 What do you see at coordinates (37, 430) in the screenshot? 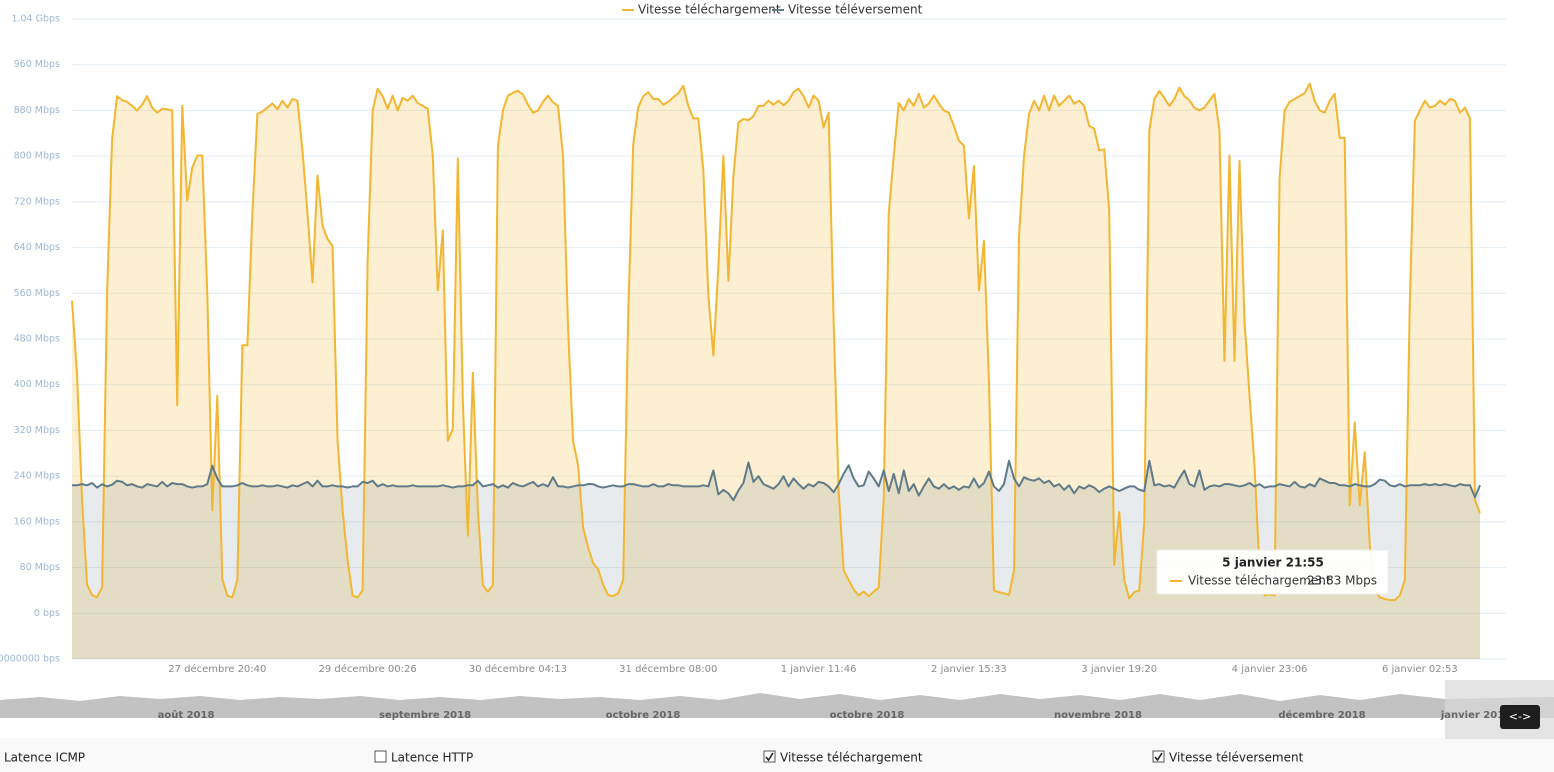
I see `y-tick-label: 320 Mbps` at bounding box center [37, 430].